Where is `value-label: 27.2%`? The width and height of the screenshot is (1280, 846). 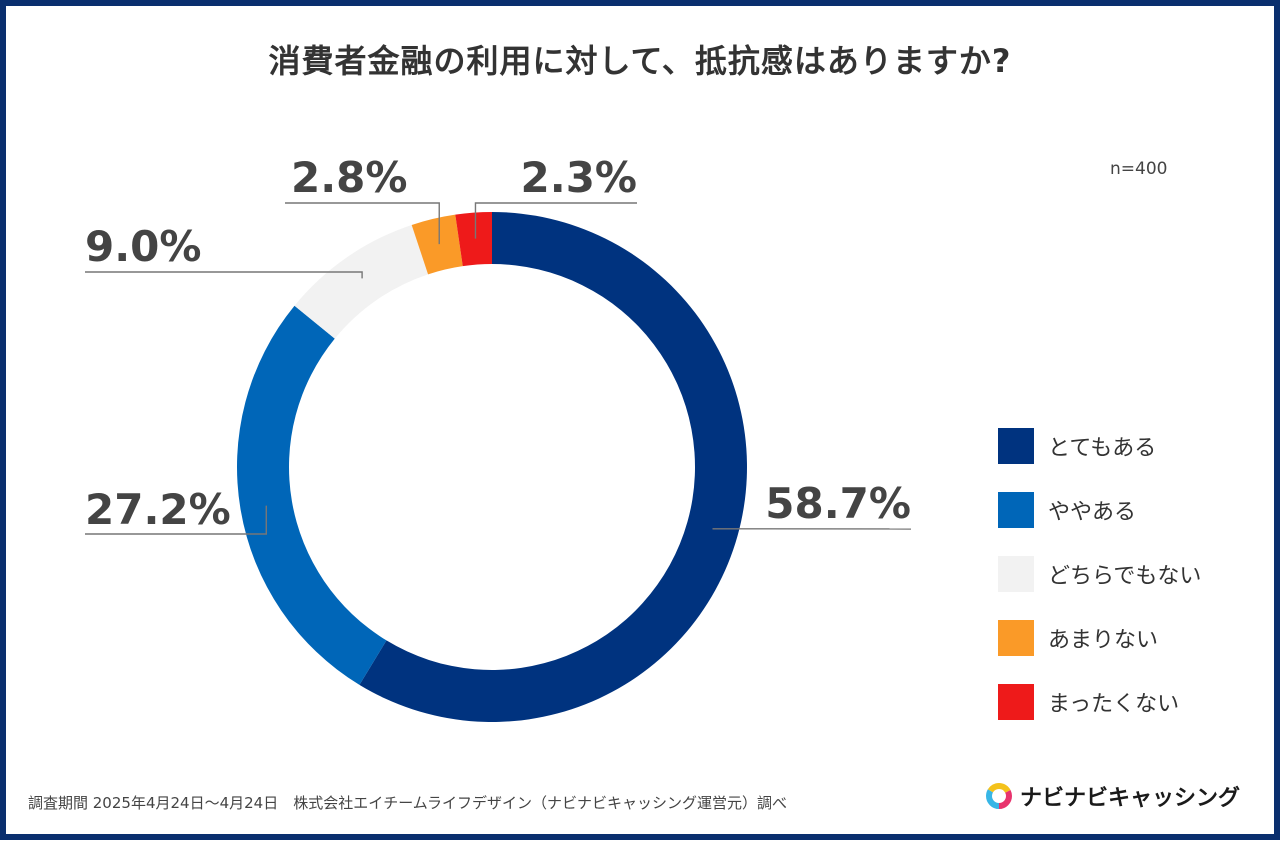 value-label: 27.2% is located at coordinates (158, 509).